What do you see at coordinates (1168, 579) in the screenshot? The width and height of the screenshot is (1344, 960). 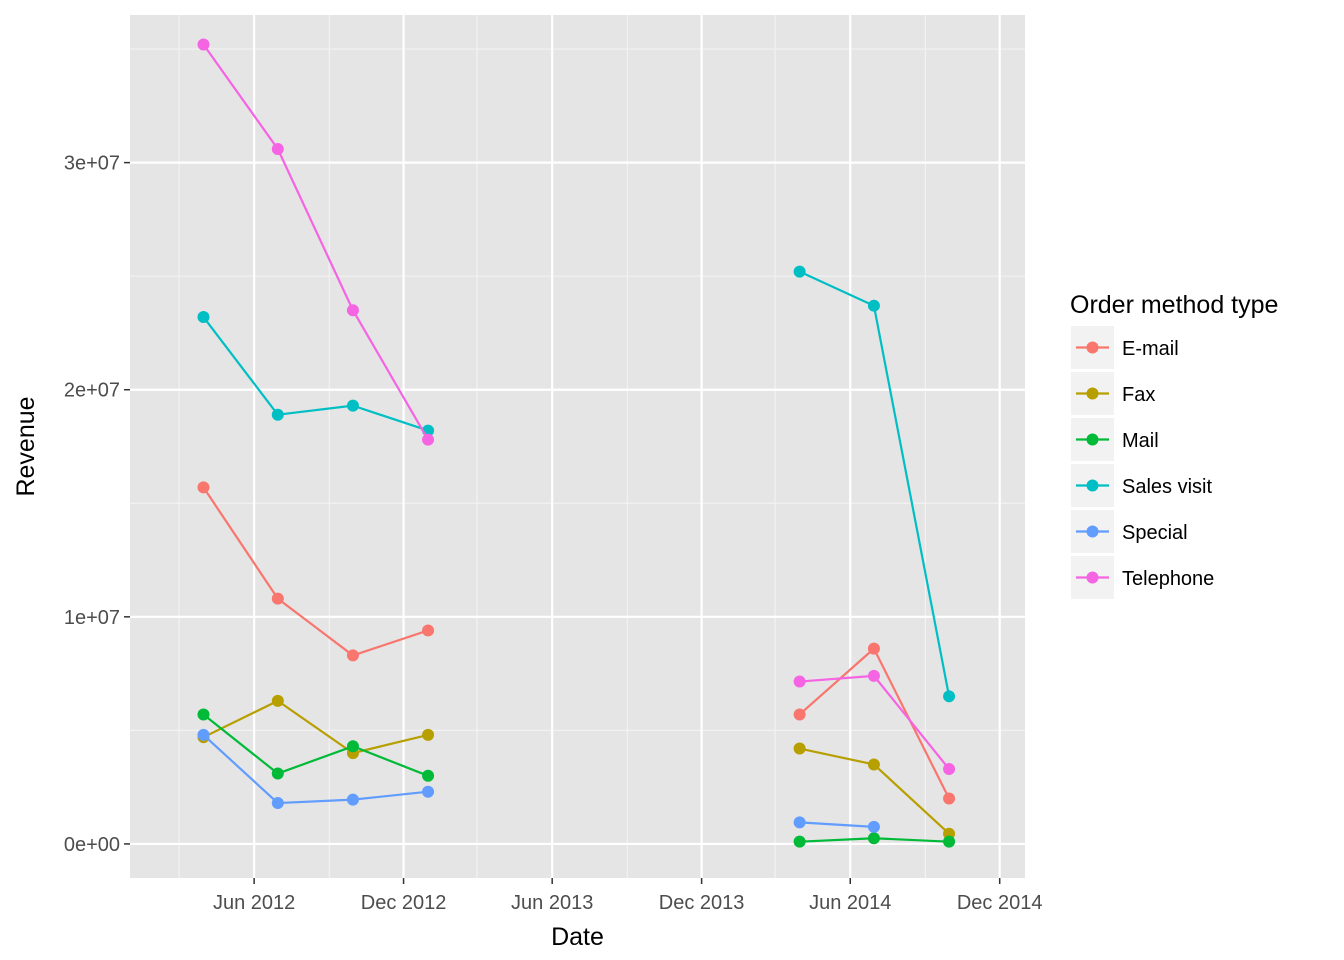 I see `legend-label: Telephone` at bounding box center [1168, 579].